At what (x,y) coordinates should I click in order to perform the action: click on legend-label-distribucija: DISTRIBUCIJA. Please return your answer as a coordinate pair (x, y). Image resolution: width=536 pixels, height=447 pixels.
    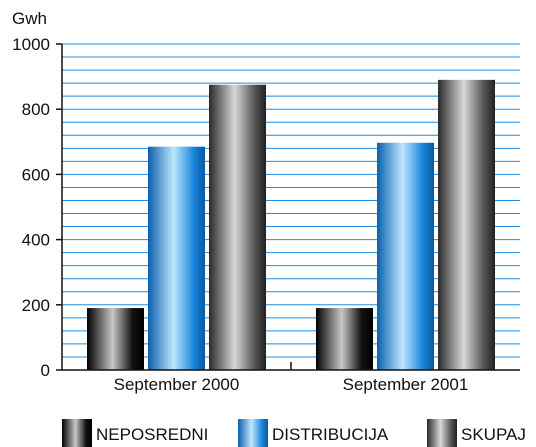
    Looking at the image, I should click on (330, 434).